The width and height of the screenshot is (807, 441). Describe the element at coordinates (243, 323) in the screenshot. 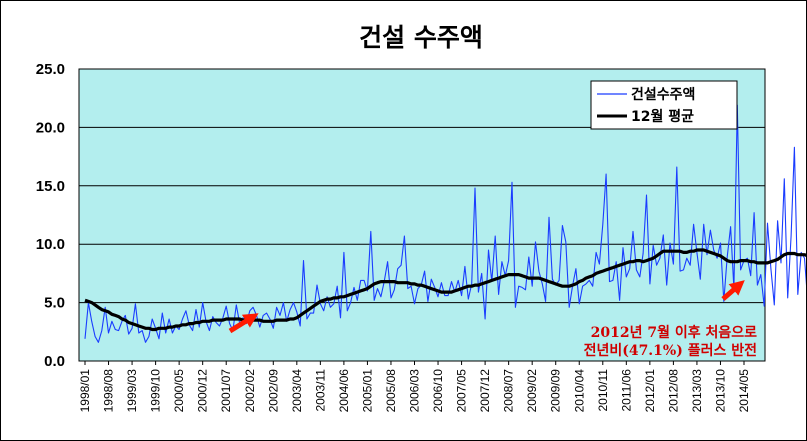

I see `arrow-2002` at that location.